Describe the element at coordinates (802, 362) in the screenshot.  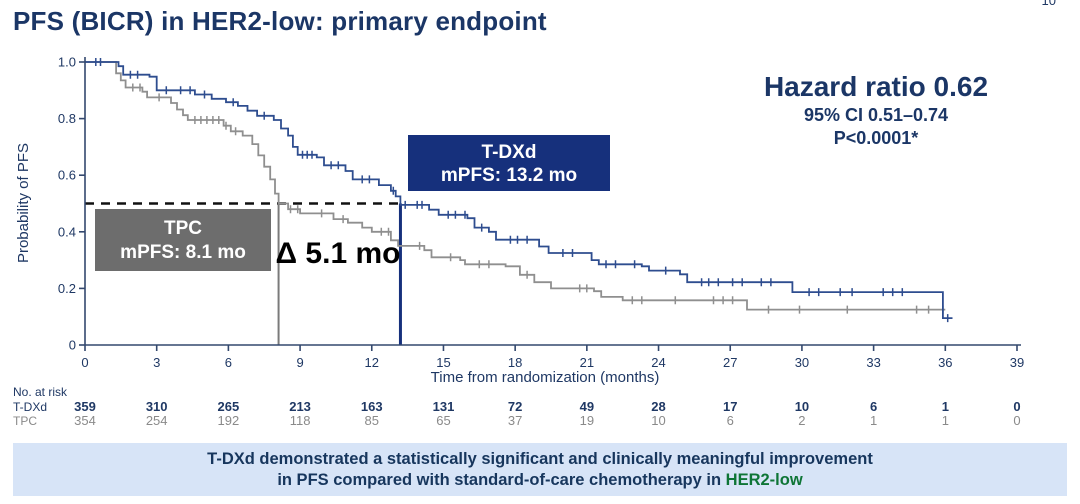
I see `x-tick-label: 30` at that location.